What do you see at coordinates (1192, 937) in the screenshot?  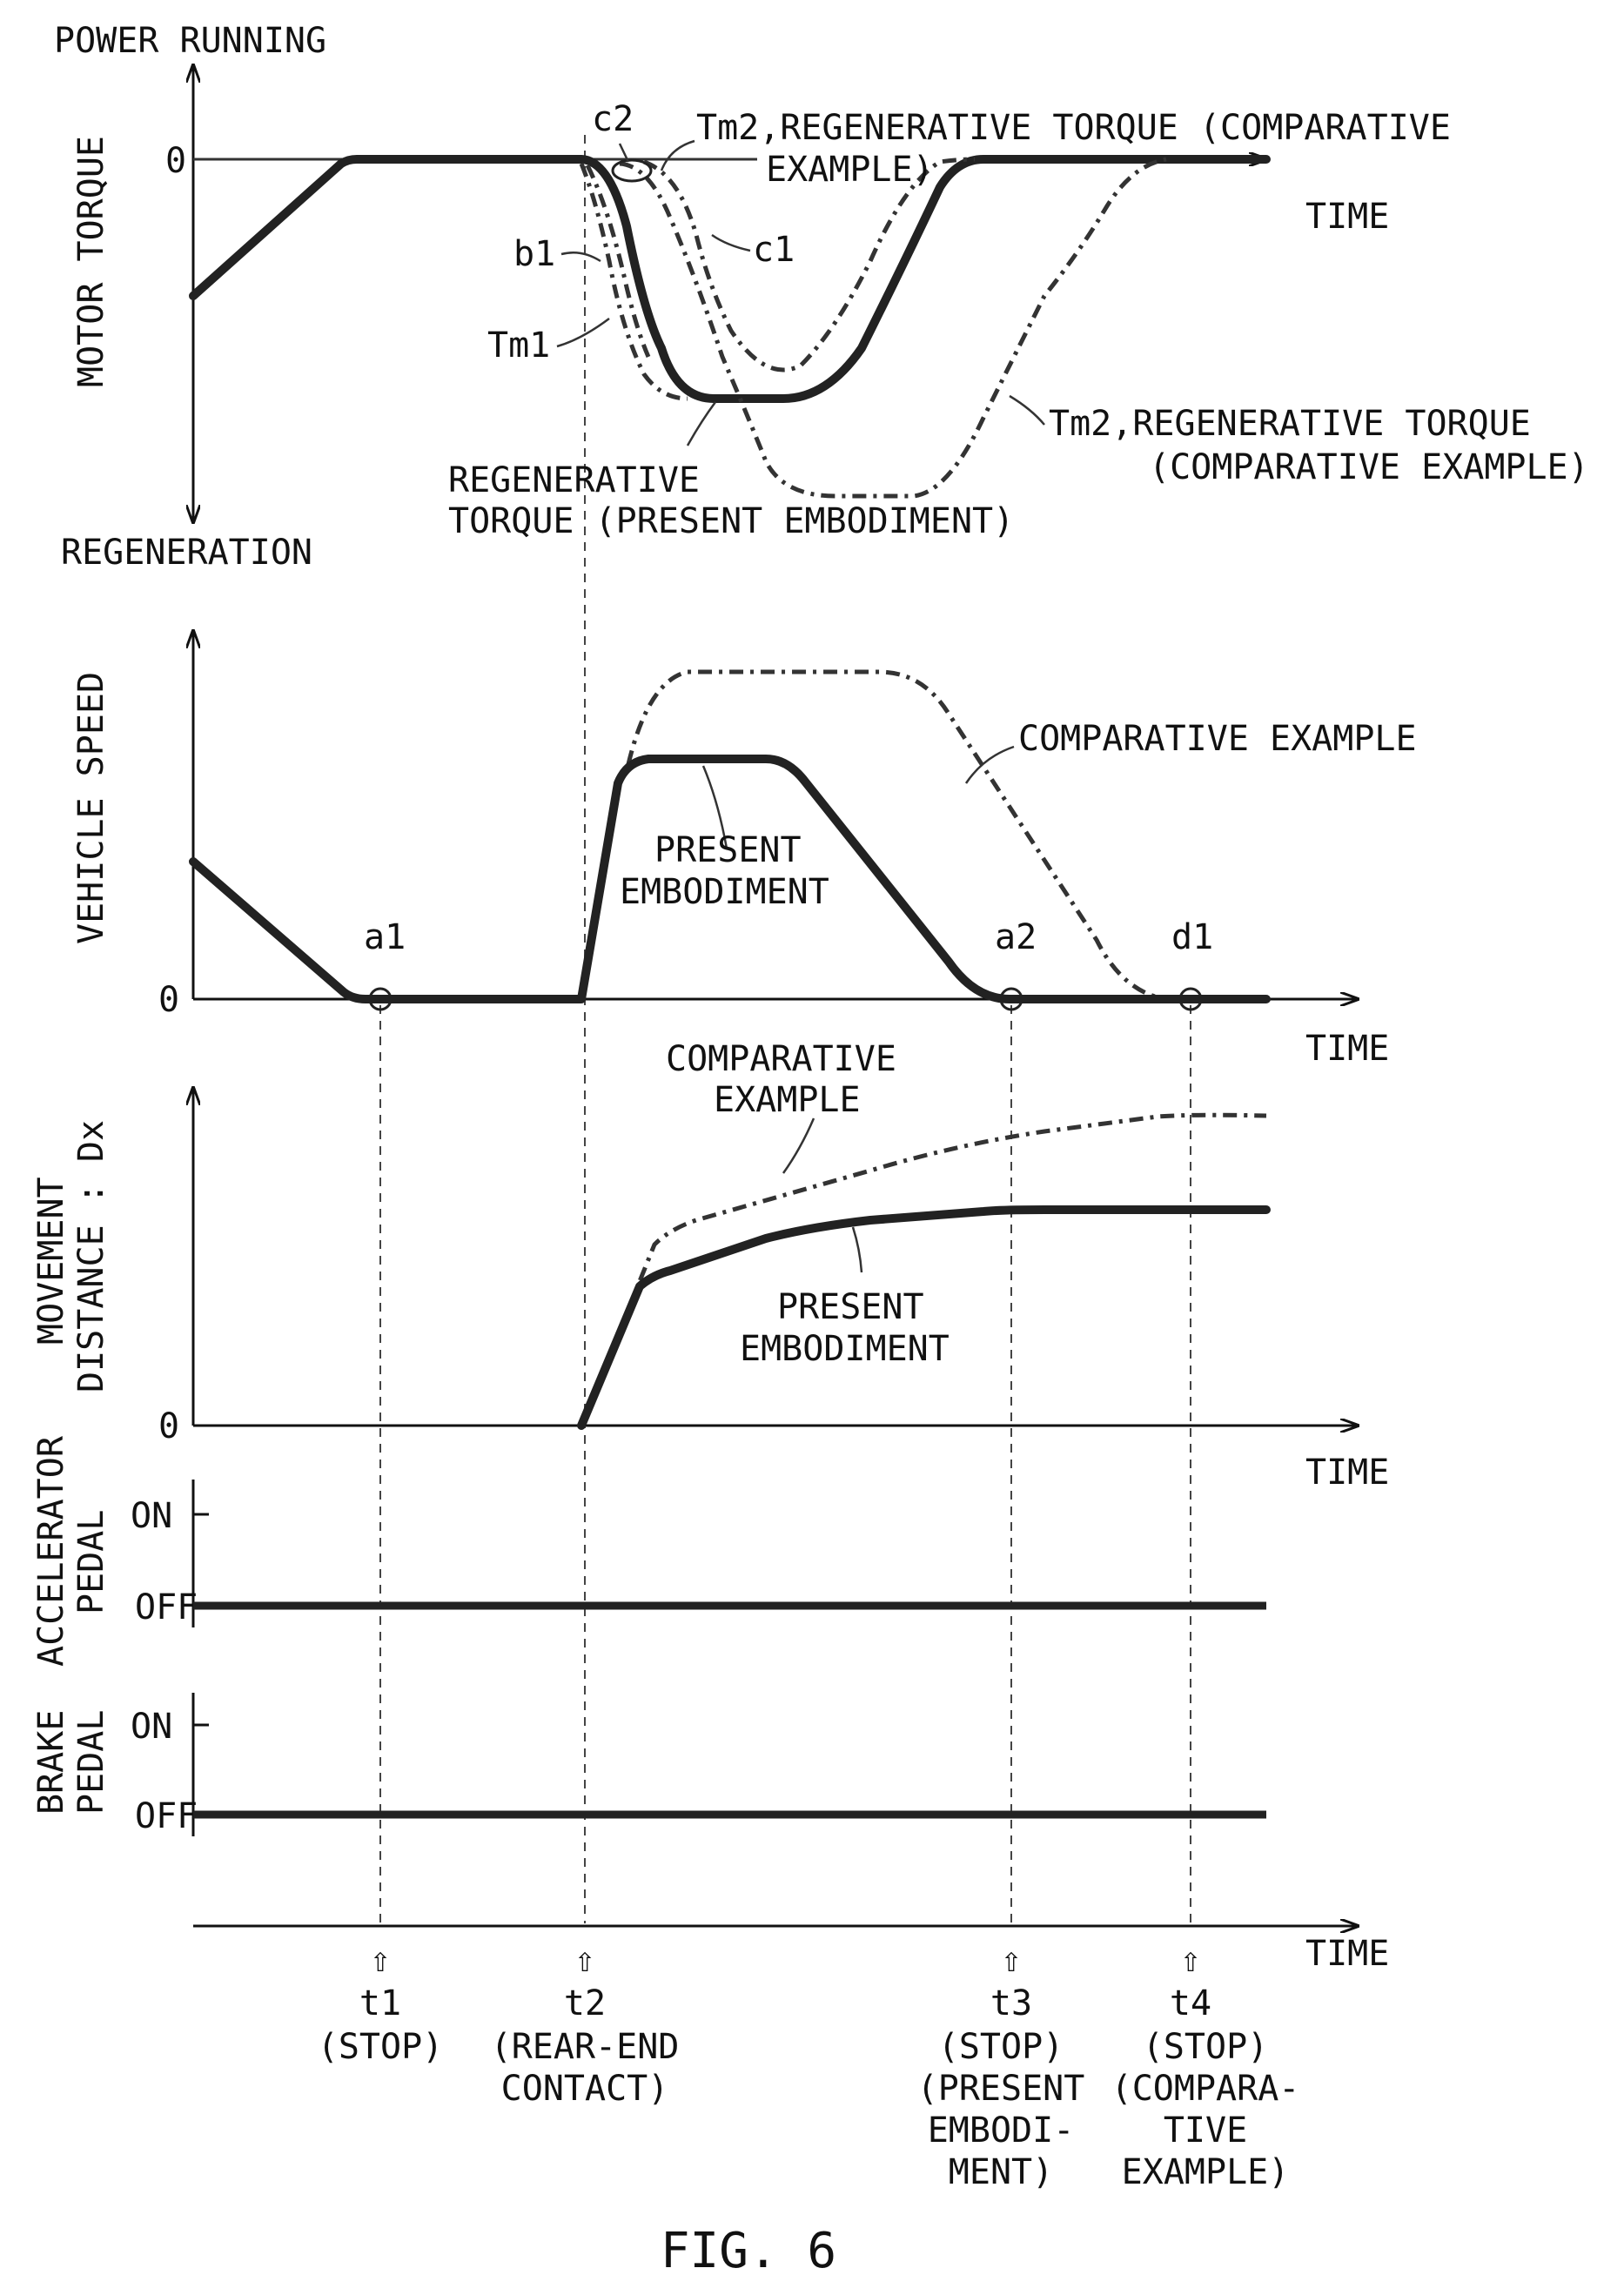 I see `d1-label: d1` at bounding box center [1192, 937].